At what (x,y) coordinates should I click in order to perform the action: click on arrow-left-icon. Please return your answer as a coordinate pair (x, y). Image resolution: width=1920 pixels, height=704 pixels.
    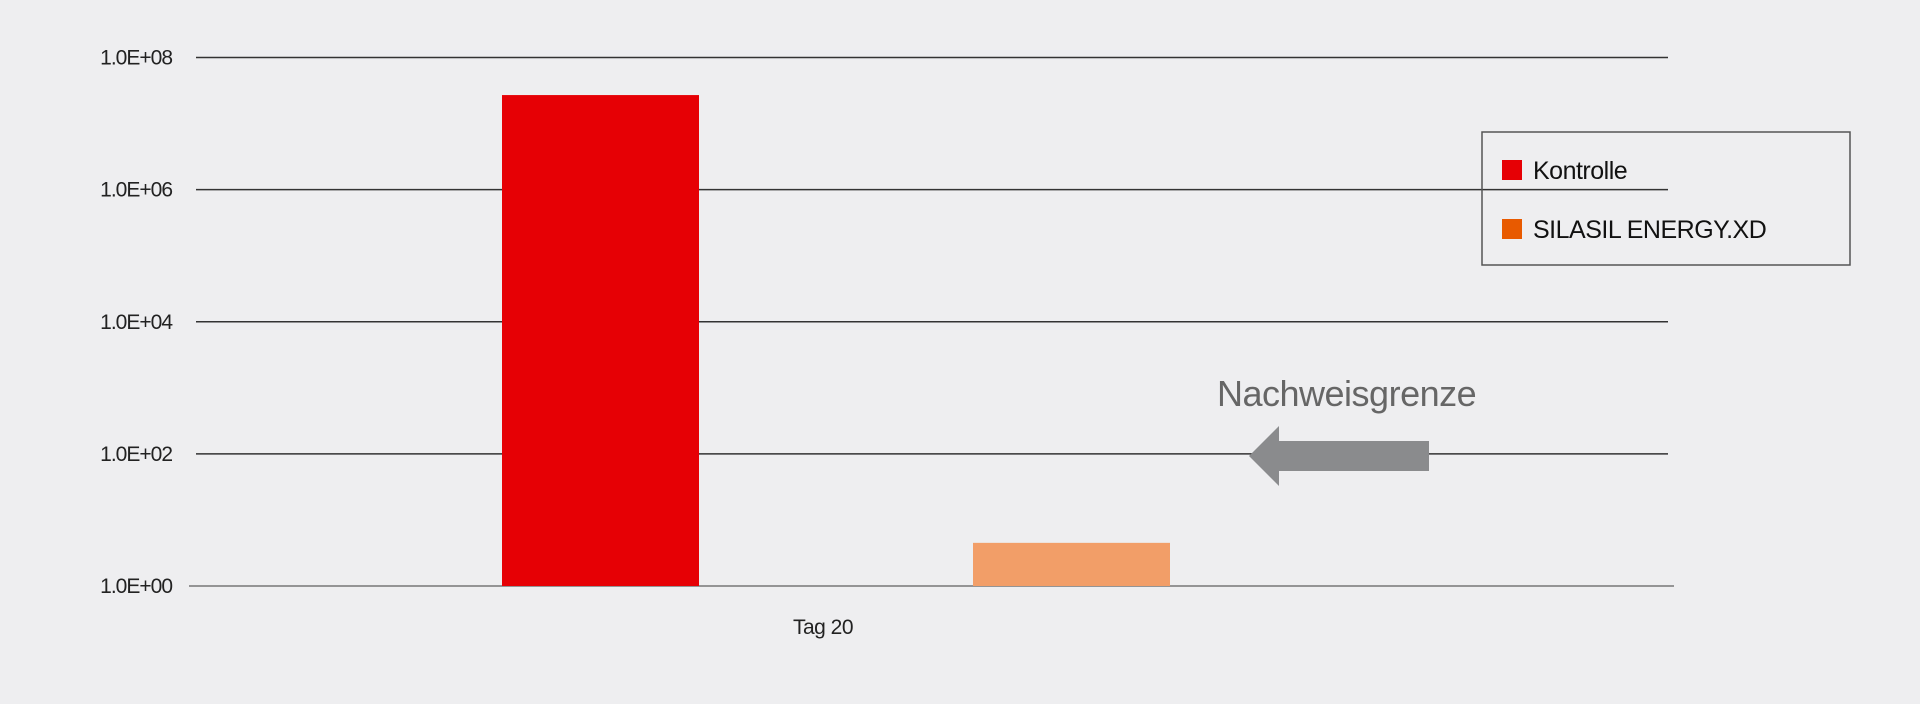
    Looking at the image, I should click on (1339, 456).